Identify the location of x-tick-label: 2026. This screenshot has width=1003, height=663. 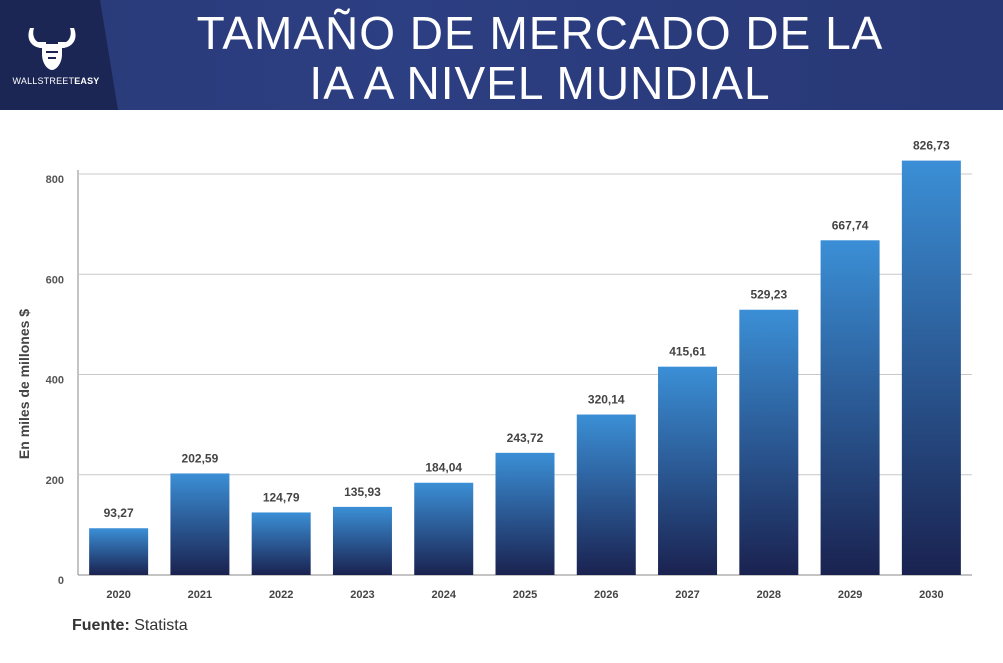
(606, 595).